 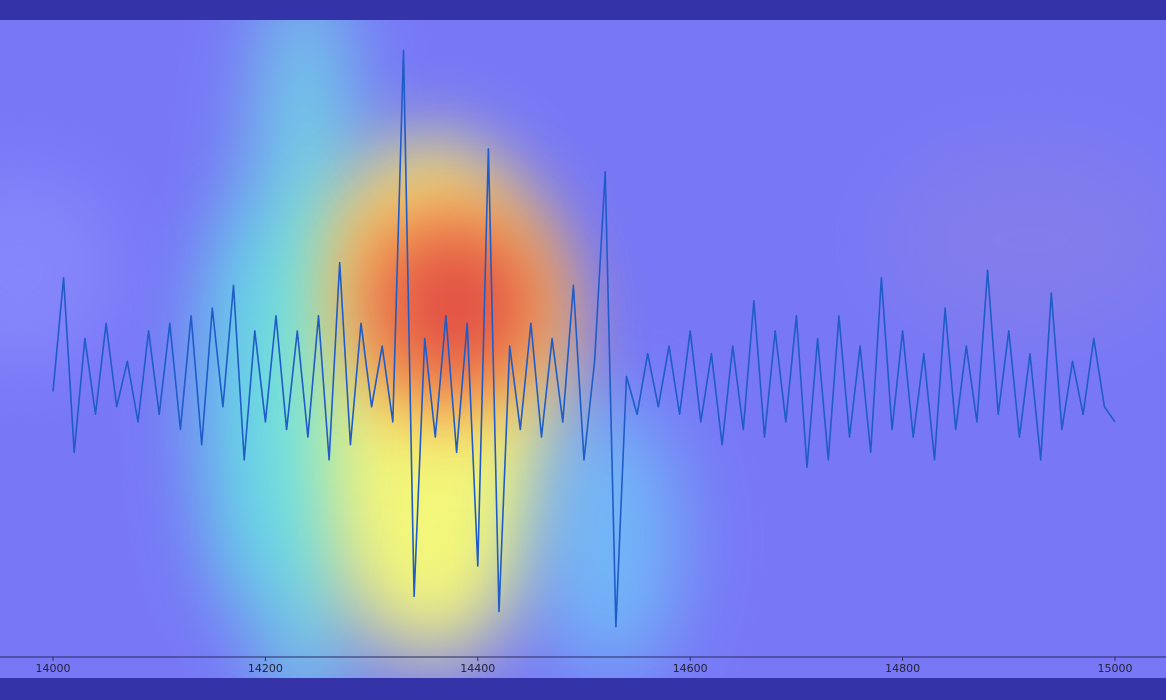 What do you see at coordinates (902, 668) in the screenshot?
I see `x-tick-label: 14800` at bounding box center [902, 668].